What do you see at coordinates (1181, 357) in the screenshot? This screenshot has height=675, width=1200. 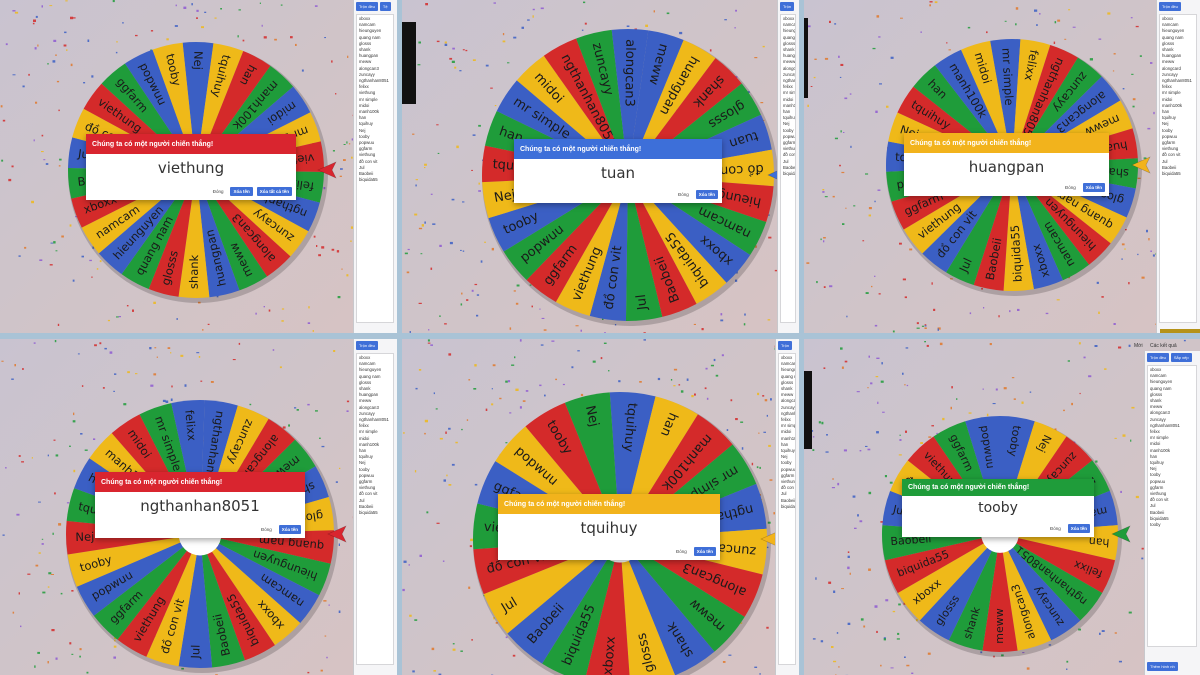 I see `sort-button: Sắp xếp` at bounding box center [1181, 357].